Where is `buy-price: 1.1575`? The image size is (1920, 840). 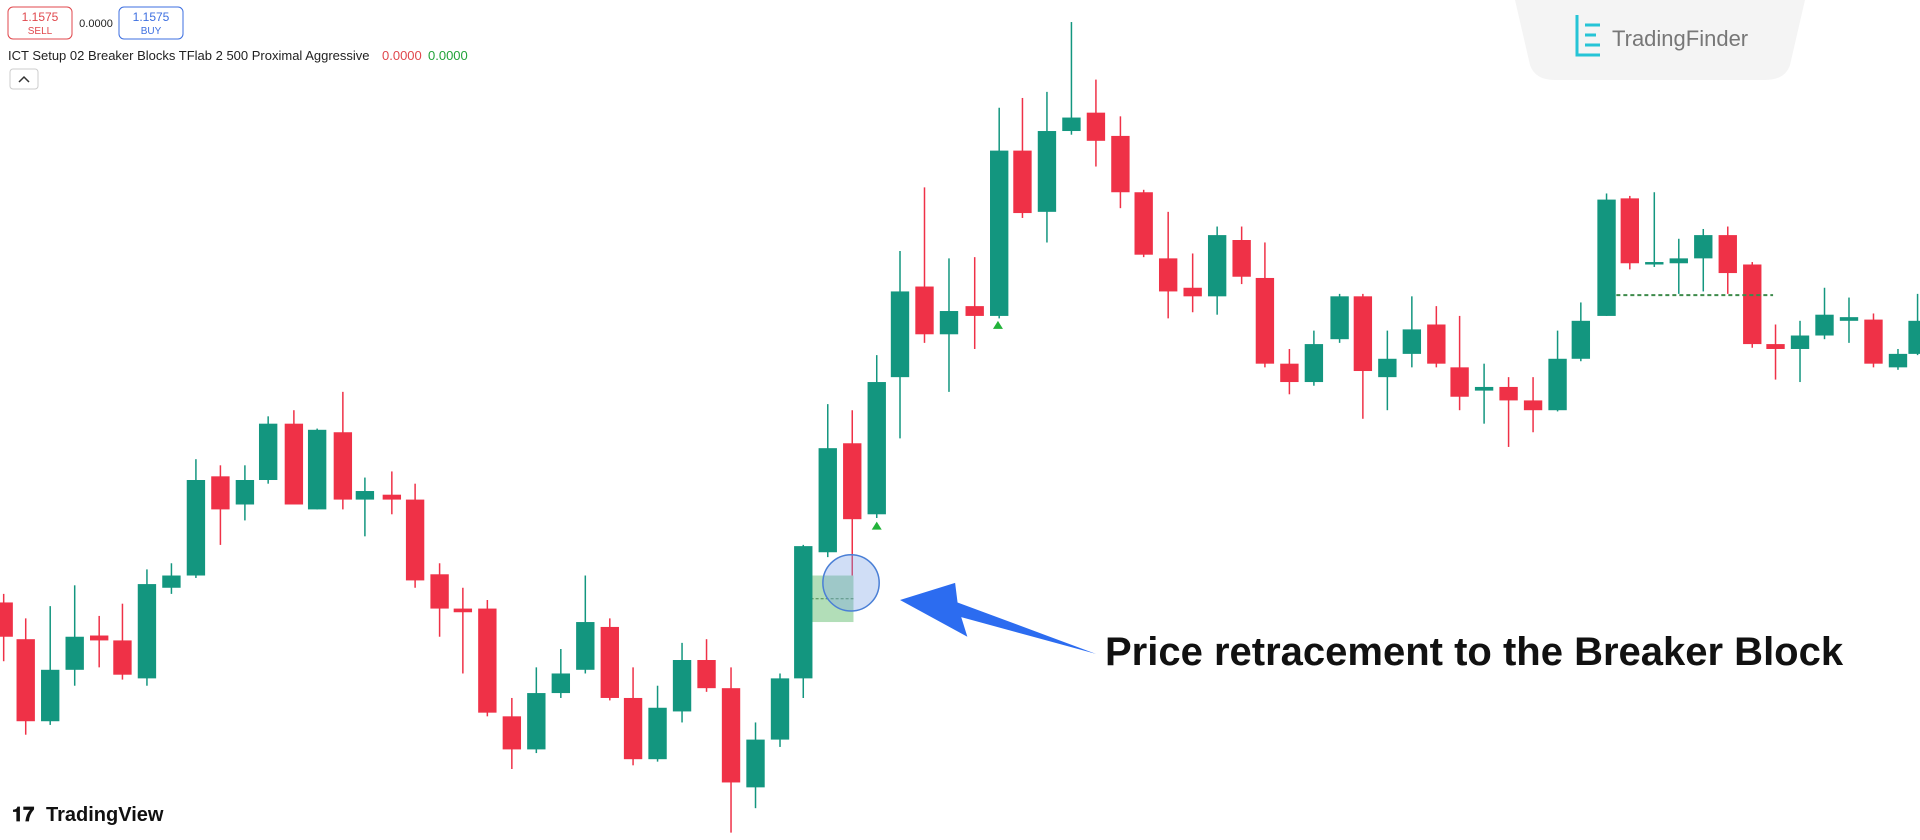
buy-price: 1.1575 is located at coordinates (151, 17).